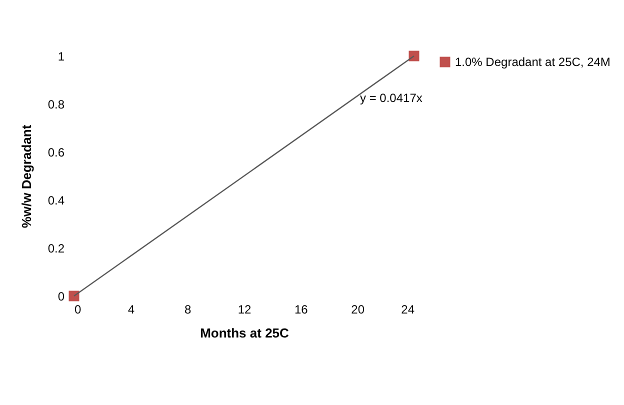 This screenshot has width=624, height=405. Describe the element at coordinates (56, 249) in the screenshot. I see `y-tick-label: 0.2` at that location.